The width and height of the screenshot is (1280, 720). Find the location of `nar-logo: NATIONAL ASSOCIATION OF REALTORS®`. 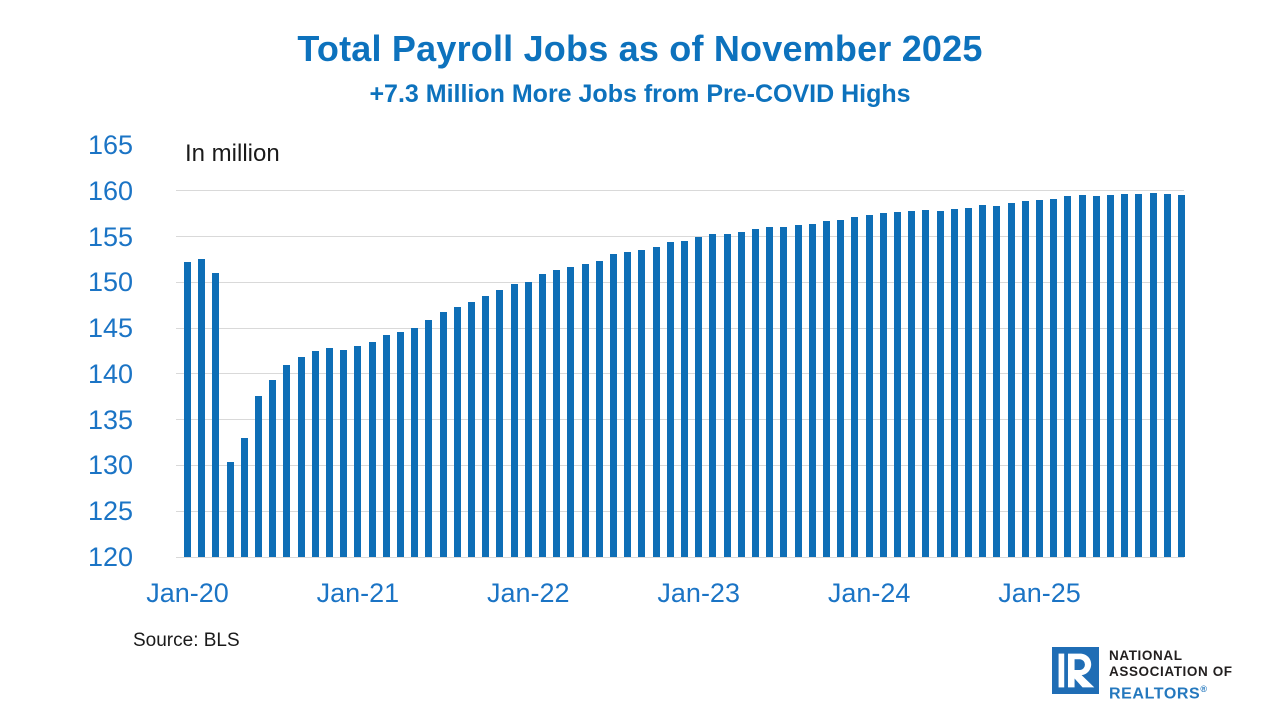

nar-logo: NATIONAL ASSOCIATION OF REALTORS® is located at coordinates (1142, 675).